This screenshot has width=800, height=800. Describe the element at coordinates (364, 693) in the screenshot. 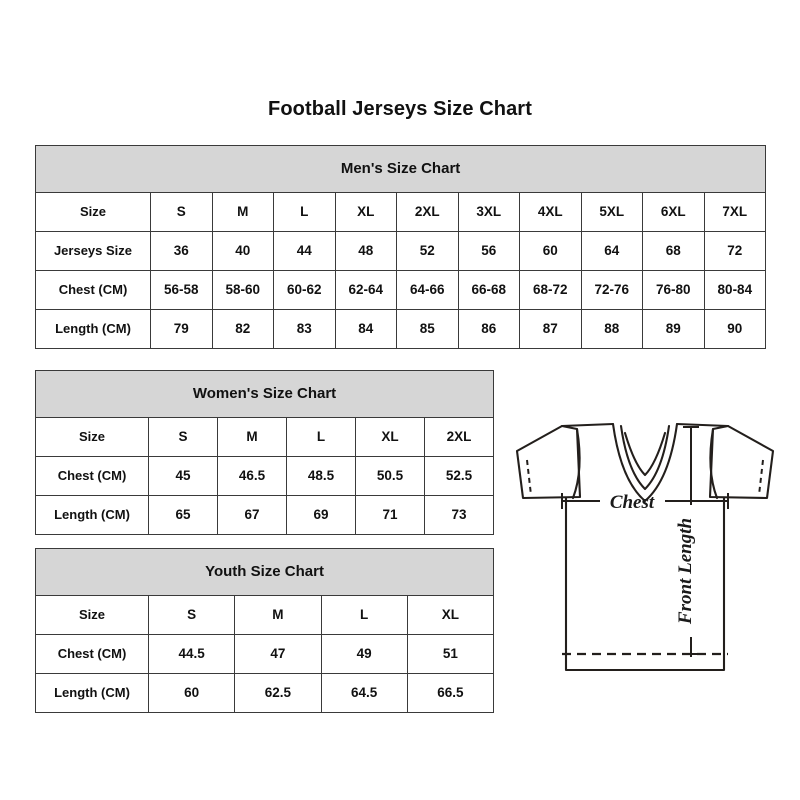

I see `table-cell: 64.5` at that location.